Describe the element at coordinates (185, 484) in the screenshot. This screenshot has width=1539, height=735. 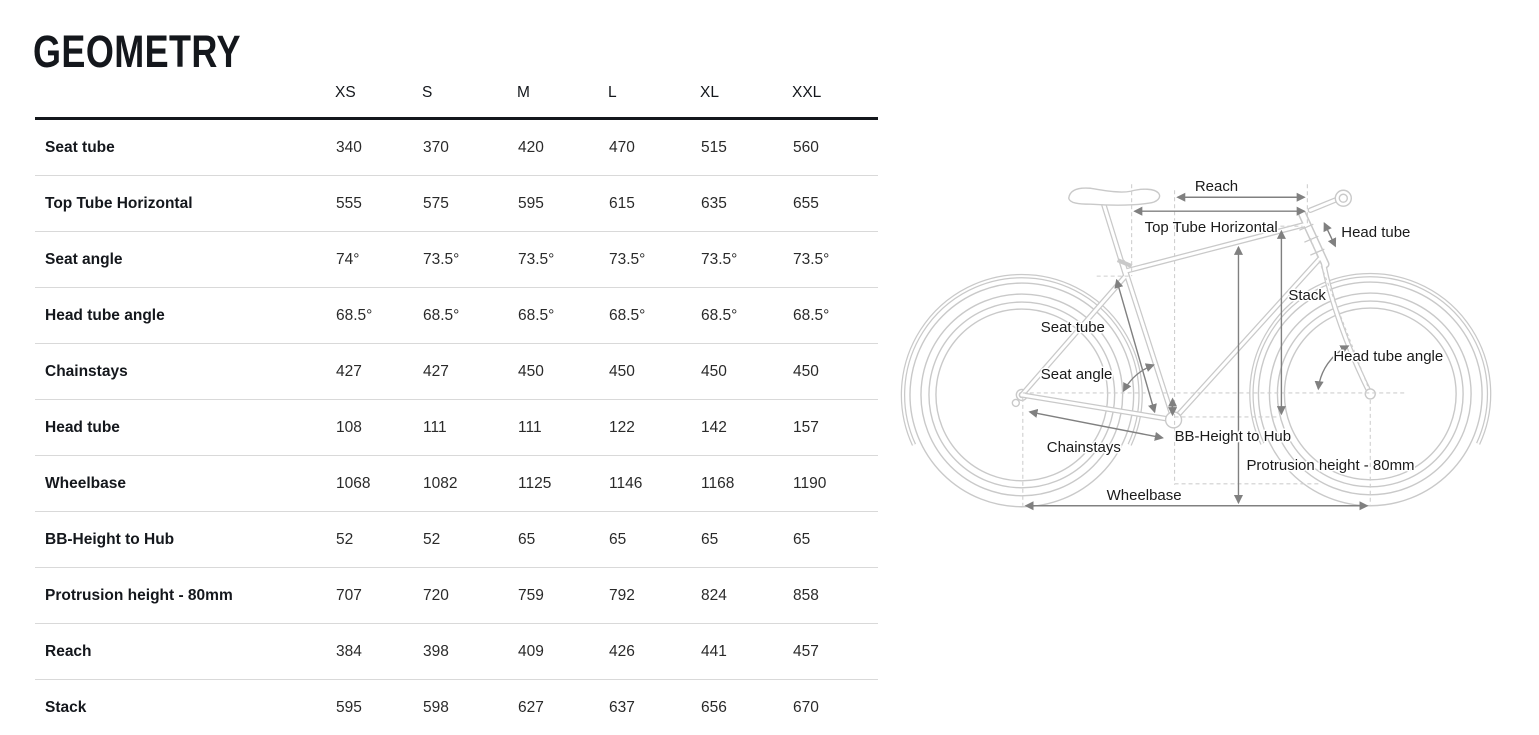
I see `row-label: Wheelbase` at that location.